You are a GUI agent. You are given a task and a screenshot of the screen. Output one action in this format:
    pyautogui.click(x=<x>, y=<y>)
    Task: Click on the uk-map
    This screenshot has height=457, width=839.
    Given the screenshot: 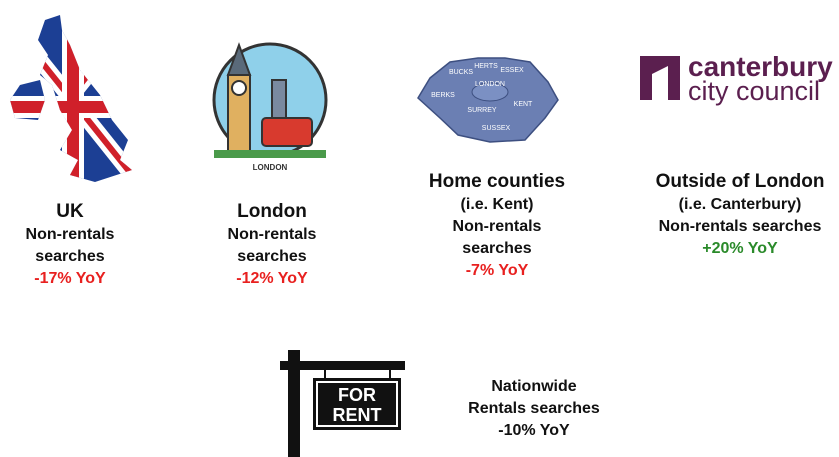 What is the action you would take?
    pyautogui.click(x=71, y=98)
    